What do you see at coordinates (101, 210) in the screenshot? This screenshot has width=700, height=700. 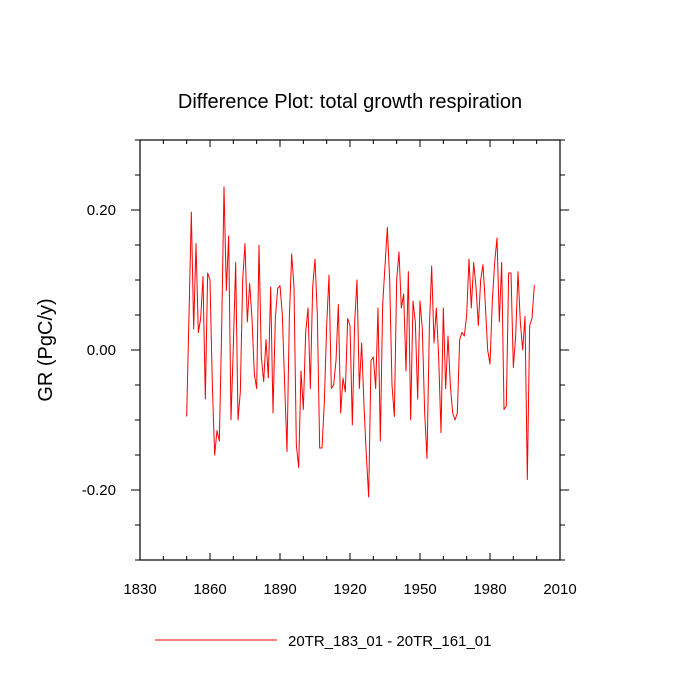 I see `y-tick-label: 0.20` at bounding box center [101, 210].